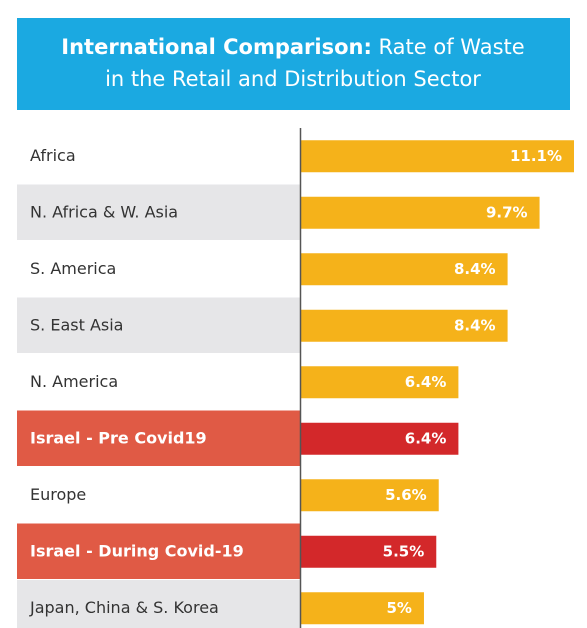  I want to click on y-tick-label: Africa, so click(53, 155).